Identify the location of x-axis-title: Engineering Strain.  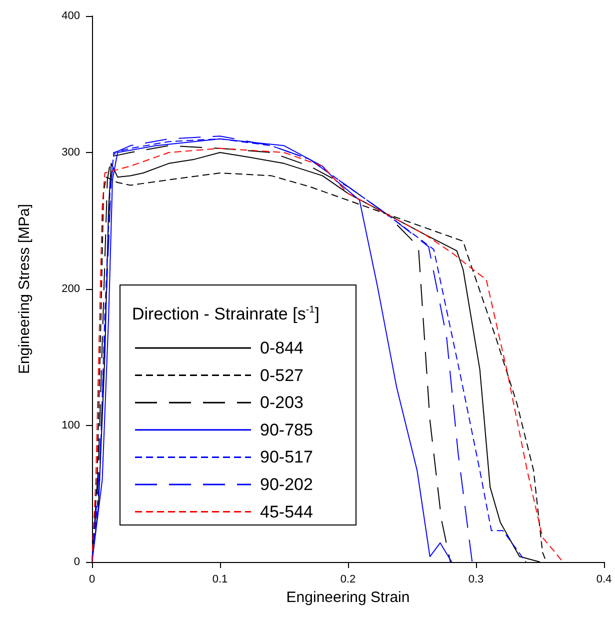
(348, 597).